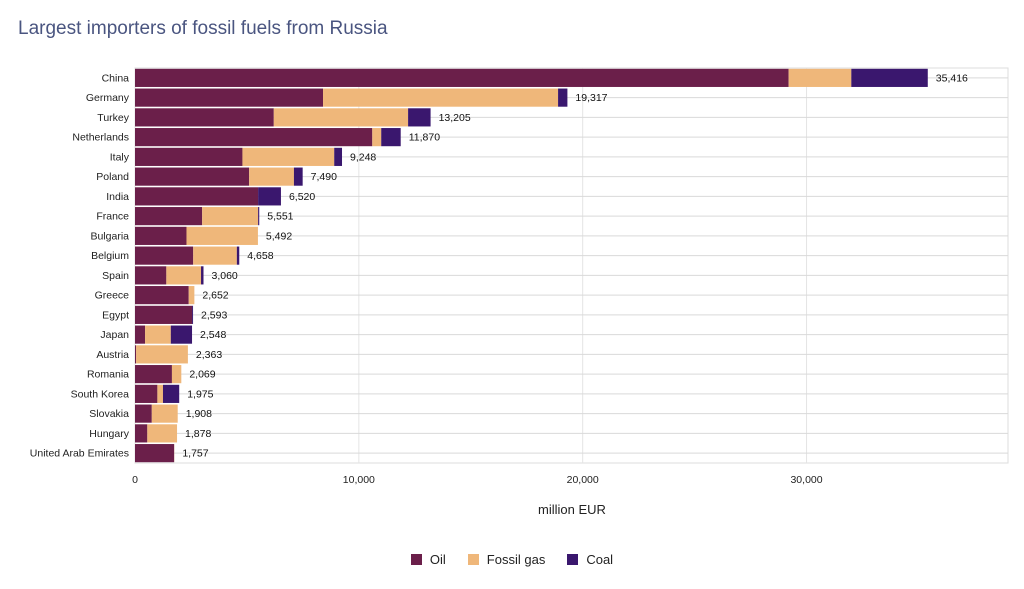 The image size is (1024, 589). I want to click on category-label: Italy, so click(120, 157).